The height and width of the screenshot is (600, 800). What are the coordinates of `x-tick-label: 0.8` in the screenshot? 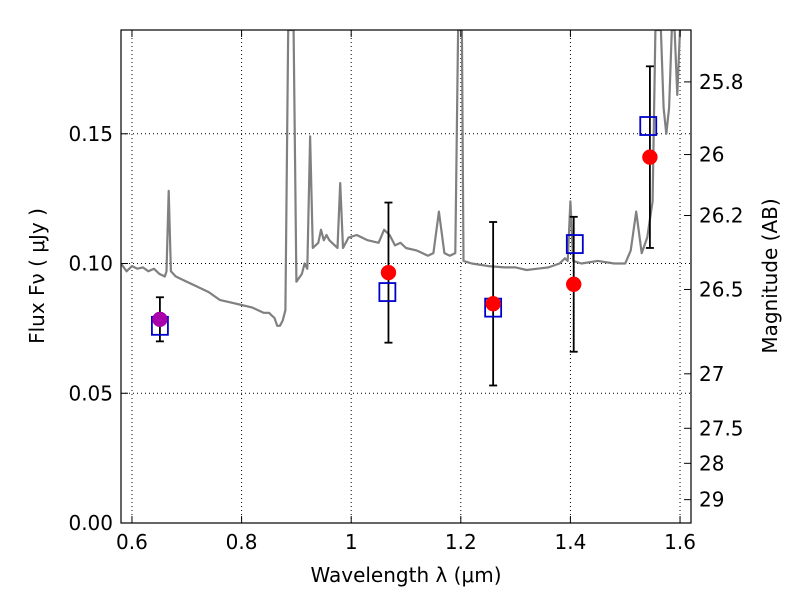 It's located at (242, 542).